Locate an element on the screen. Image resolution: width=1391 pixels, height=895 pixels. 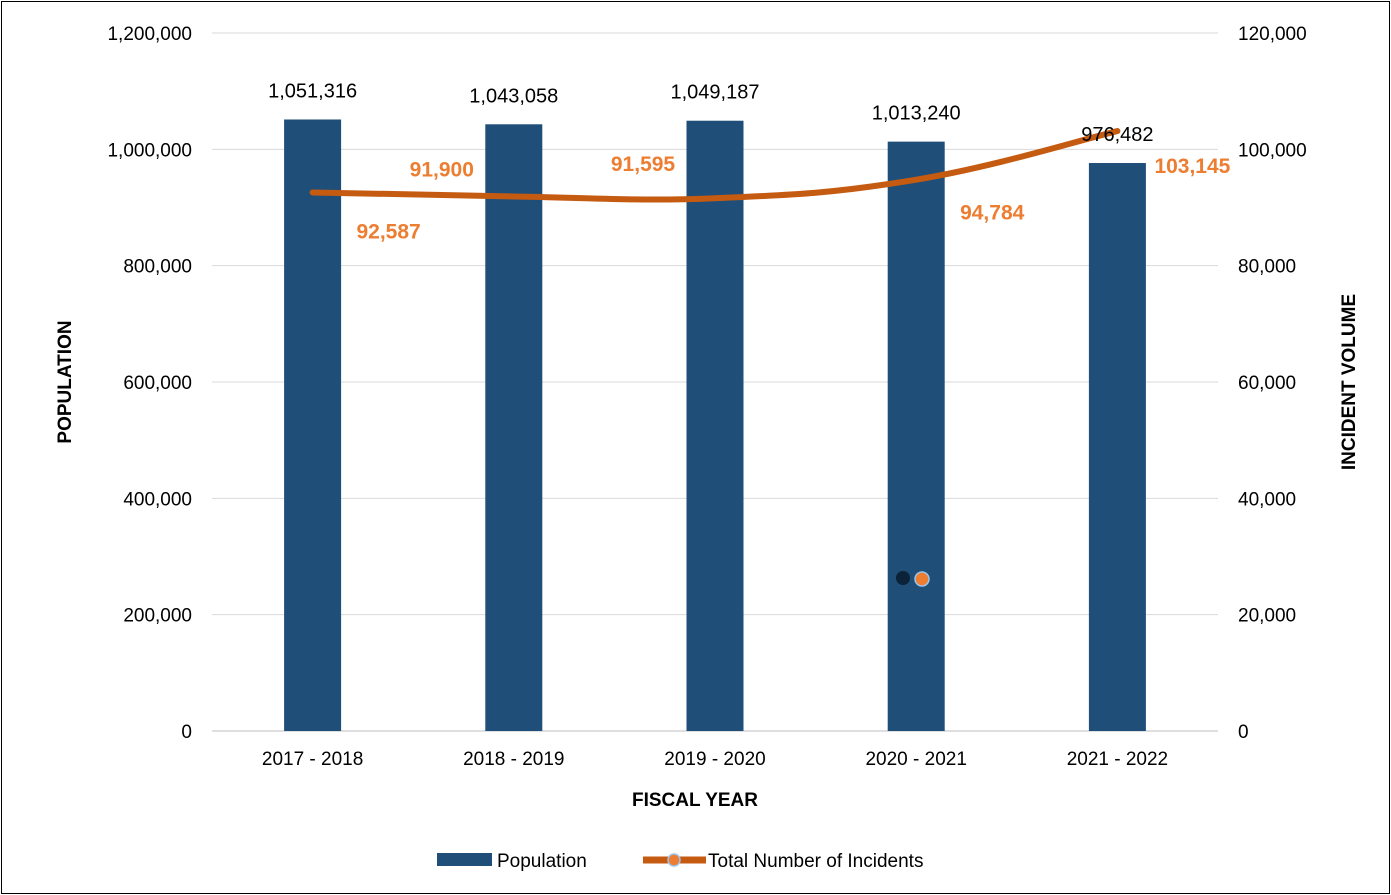
incidents-series-line is located at coordinates (715, 165).